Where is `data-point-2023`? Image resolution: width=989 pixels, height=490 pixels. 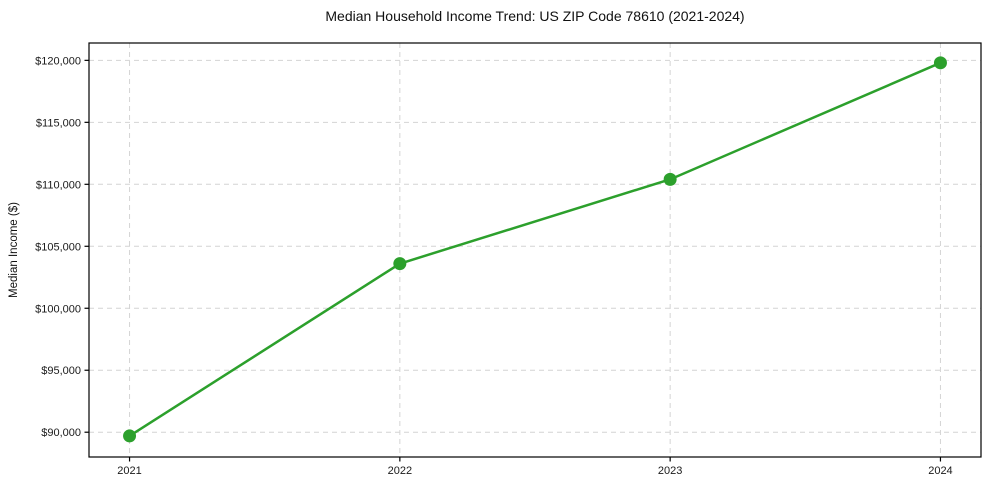 data-point-2023 is located at coordinates (670, 179).